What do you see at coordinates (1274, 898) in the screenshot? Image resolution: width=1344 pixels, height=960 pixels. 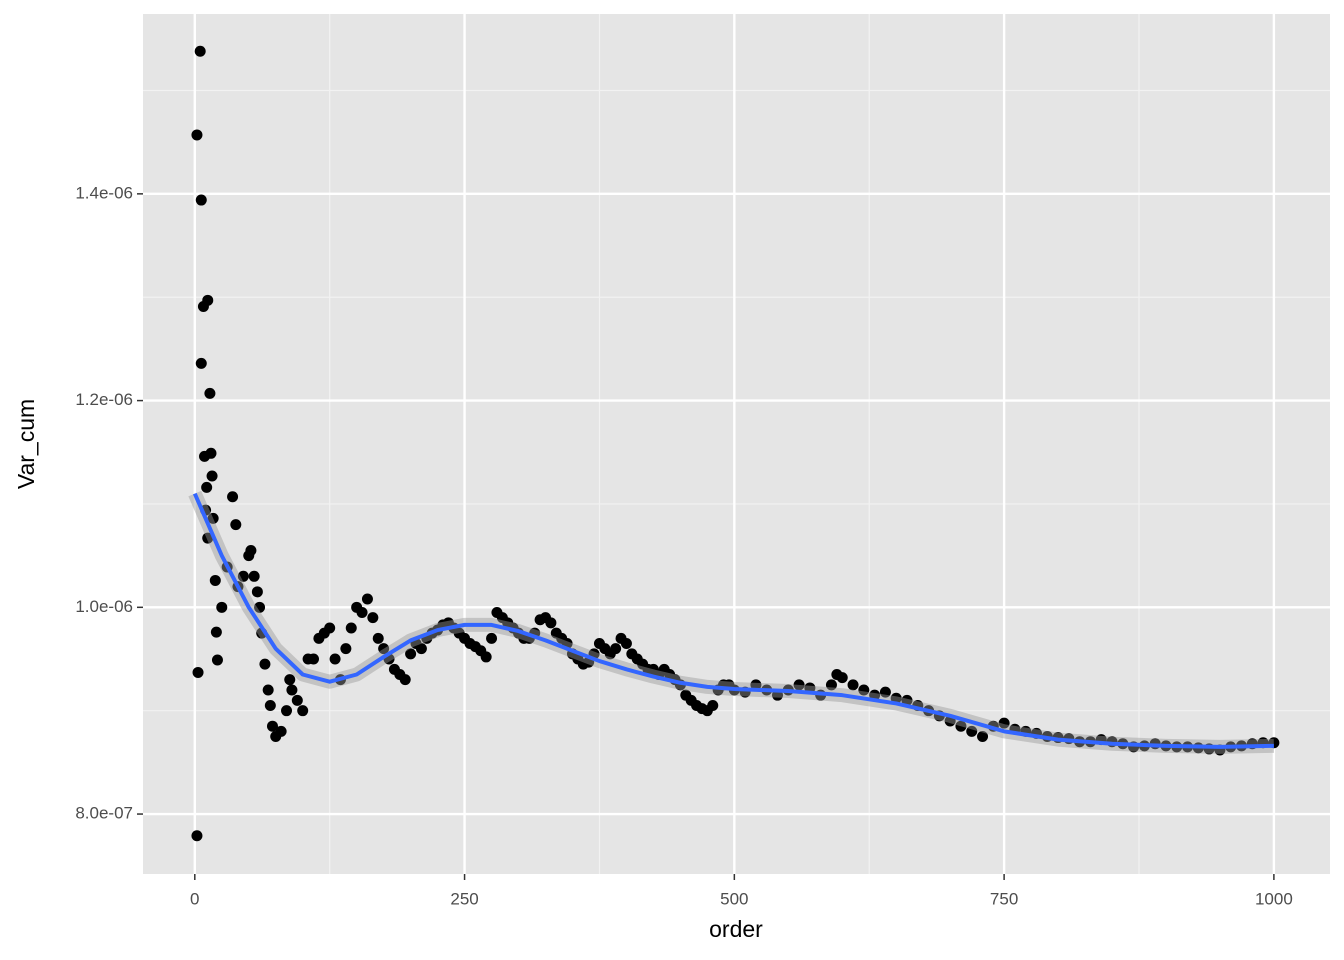 I see `x-tick-label: 1000` at bounding box center [1274, 898].